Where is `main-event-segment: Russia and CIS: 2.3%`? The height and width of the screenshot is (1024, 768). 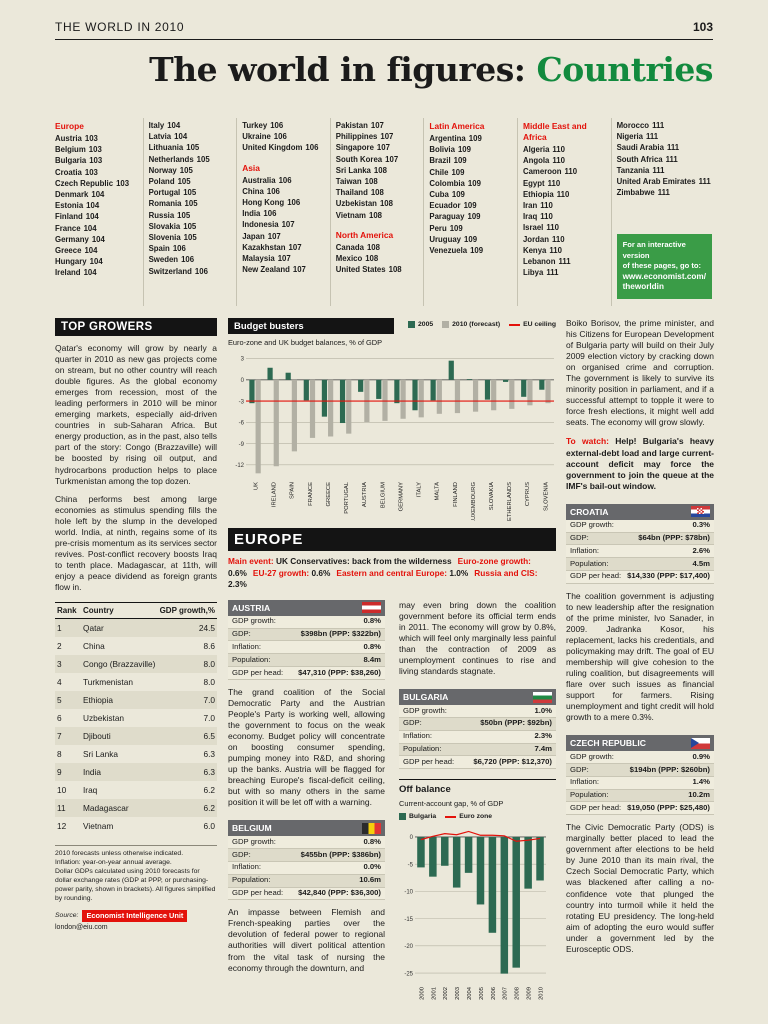
main-event-segment: Russia and CIS: 2.3% is located at coordinates (383, 578).